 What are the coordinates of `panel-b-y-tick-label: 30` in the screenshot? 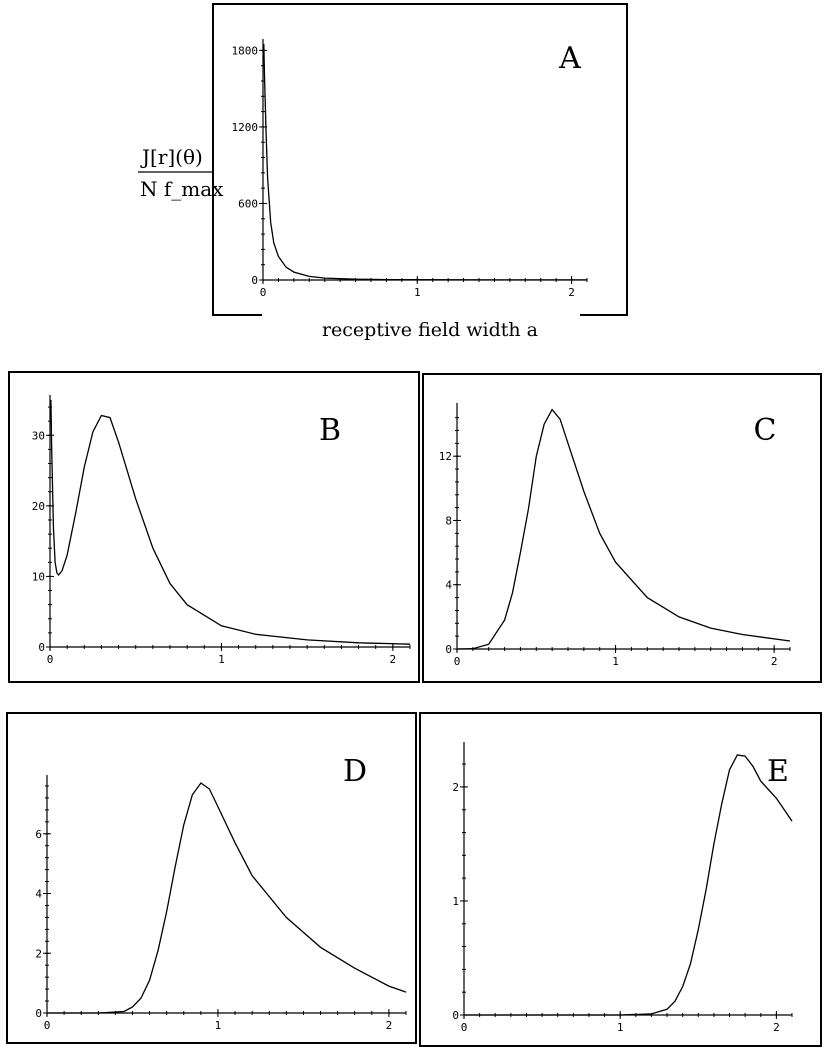 It's located at (38, 435).